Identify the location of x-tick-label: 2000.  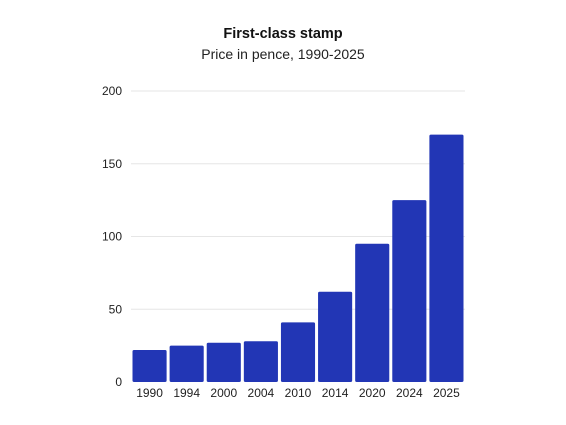
(223, 393).